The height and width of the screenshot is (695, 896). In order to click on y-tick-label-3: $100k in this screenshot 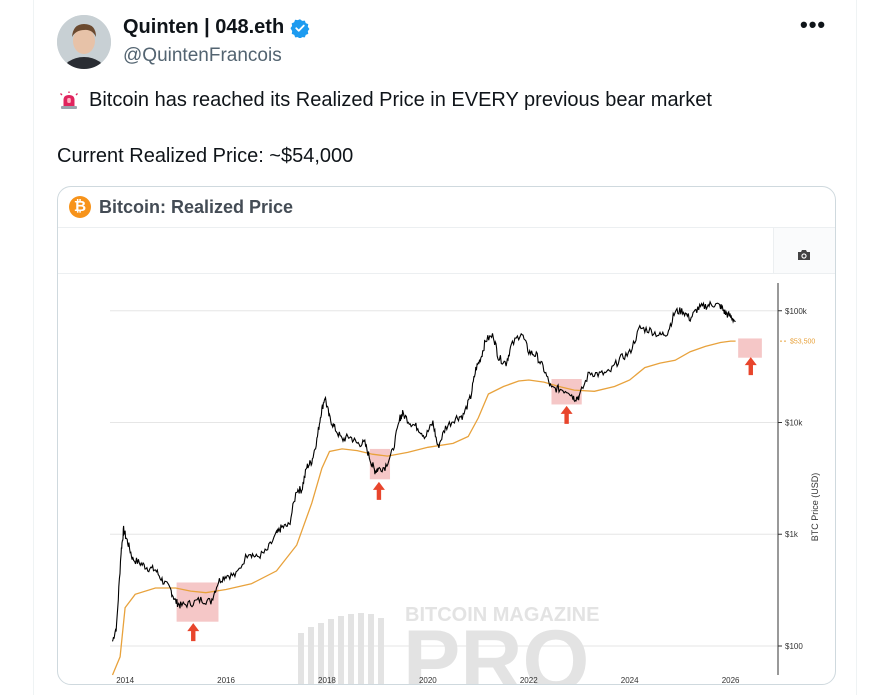, I will do `click(796, 311)`.